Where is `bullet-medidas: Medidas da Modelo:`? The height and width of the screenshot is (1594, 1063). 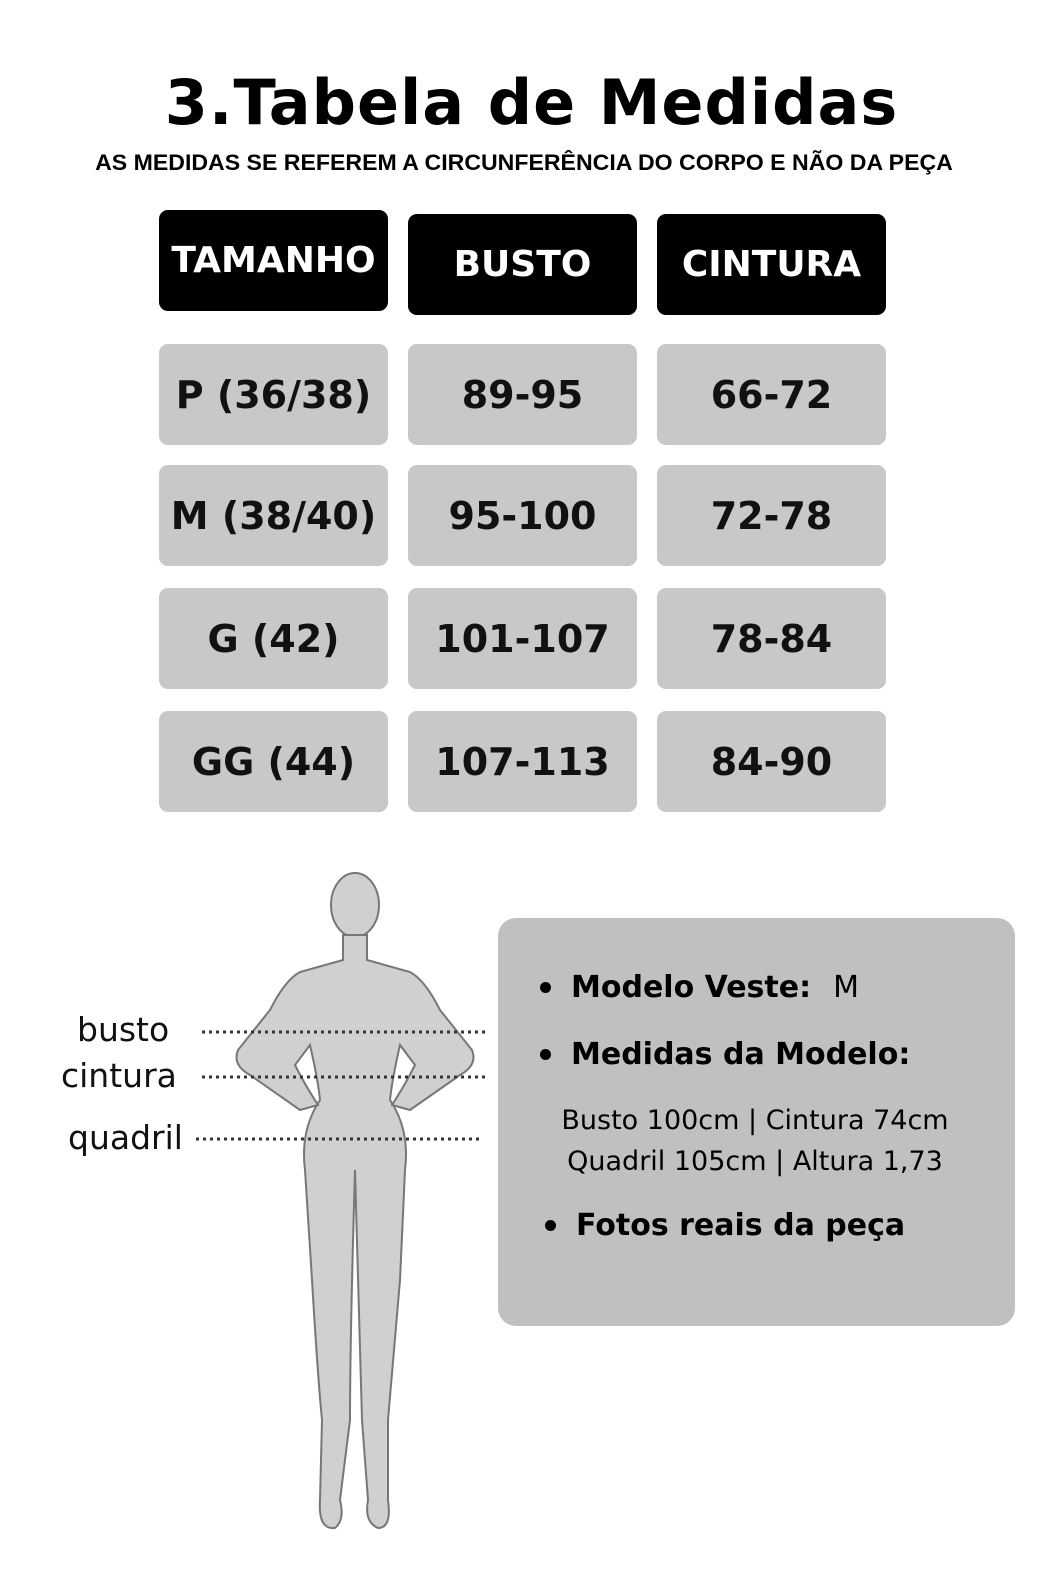 bullet-medidas: Medidas da Modelo: is located at coordinates (725, 1054).